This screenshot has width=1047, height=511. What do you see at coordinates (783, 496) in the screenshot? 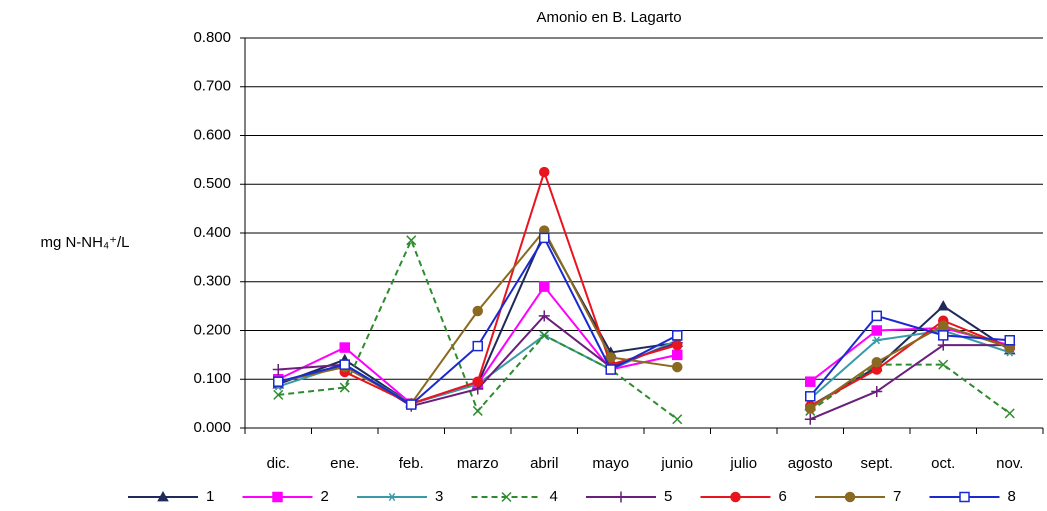
I see `legend-label: 6` at bounding box center [783, 496].